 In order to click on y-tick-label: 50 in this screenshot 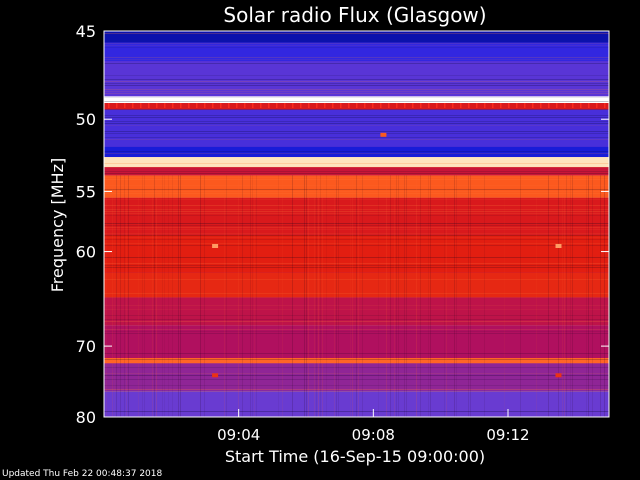, I will do `click(86, 119)`.